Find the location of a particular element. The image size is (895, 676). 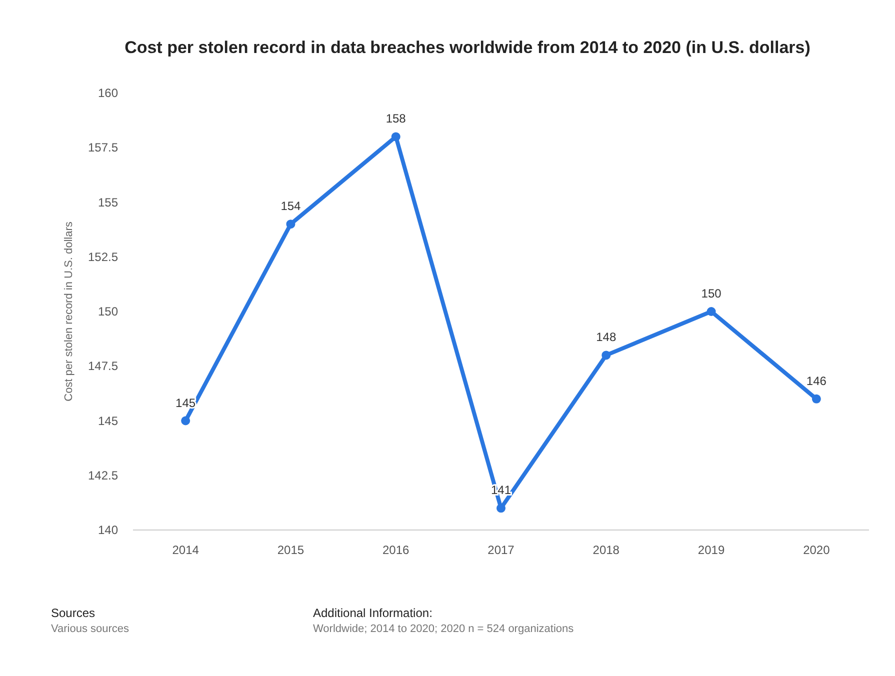

text: Various sources is located at coordinates (90, 629).